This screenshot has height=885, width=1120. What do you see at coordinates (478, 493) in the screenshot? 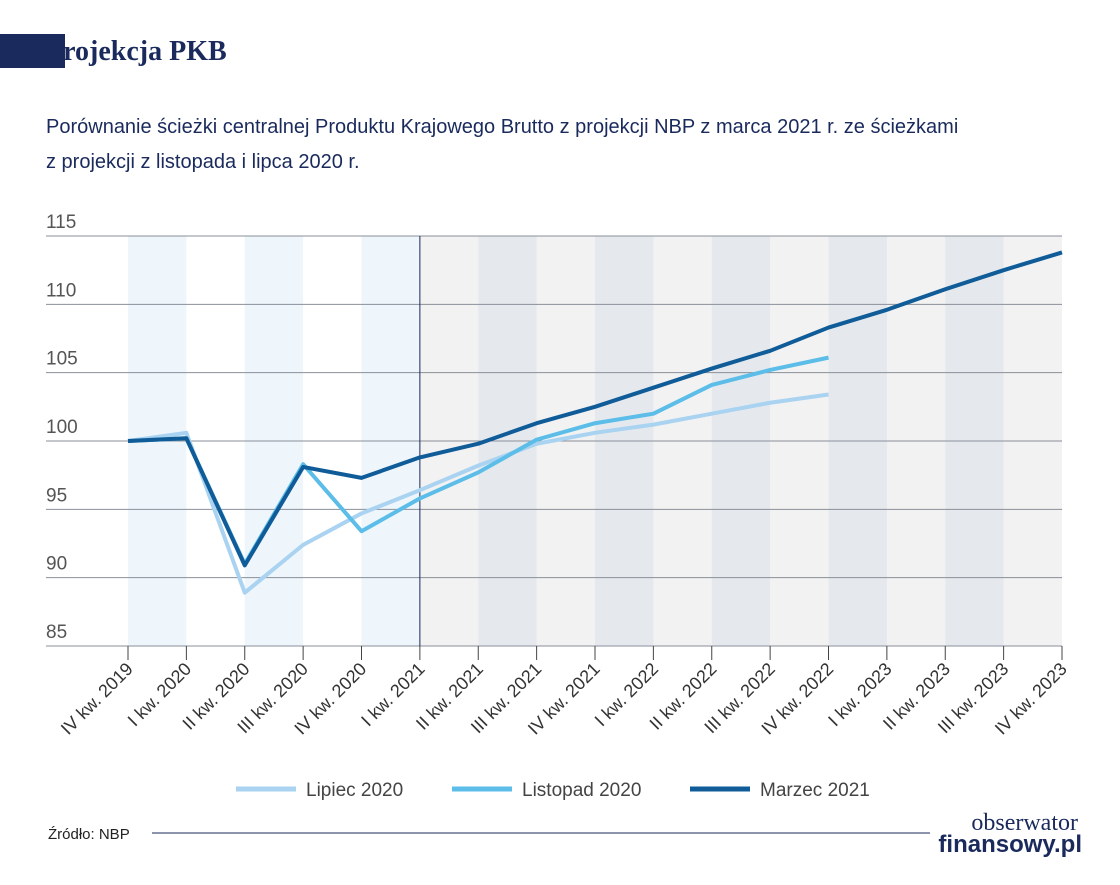
I see `series-line` at bounding box center [478, 493].